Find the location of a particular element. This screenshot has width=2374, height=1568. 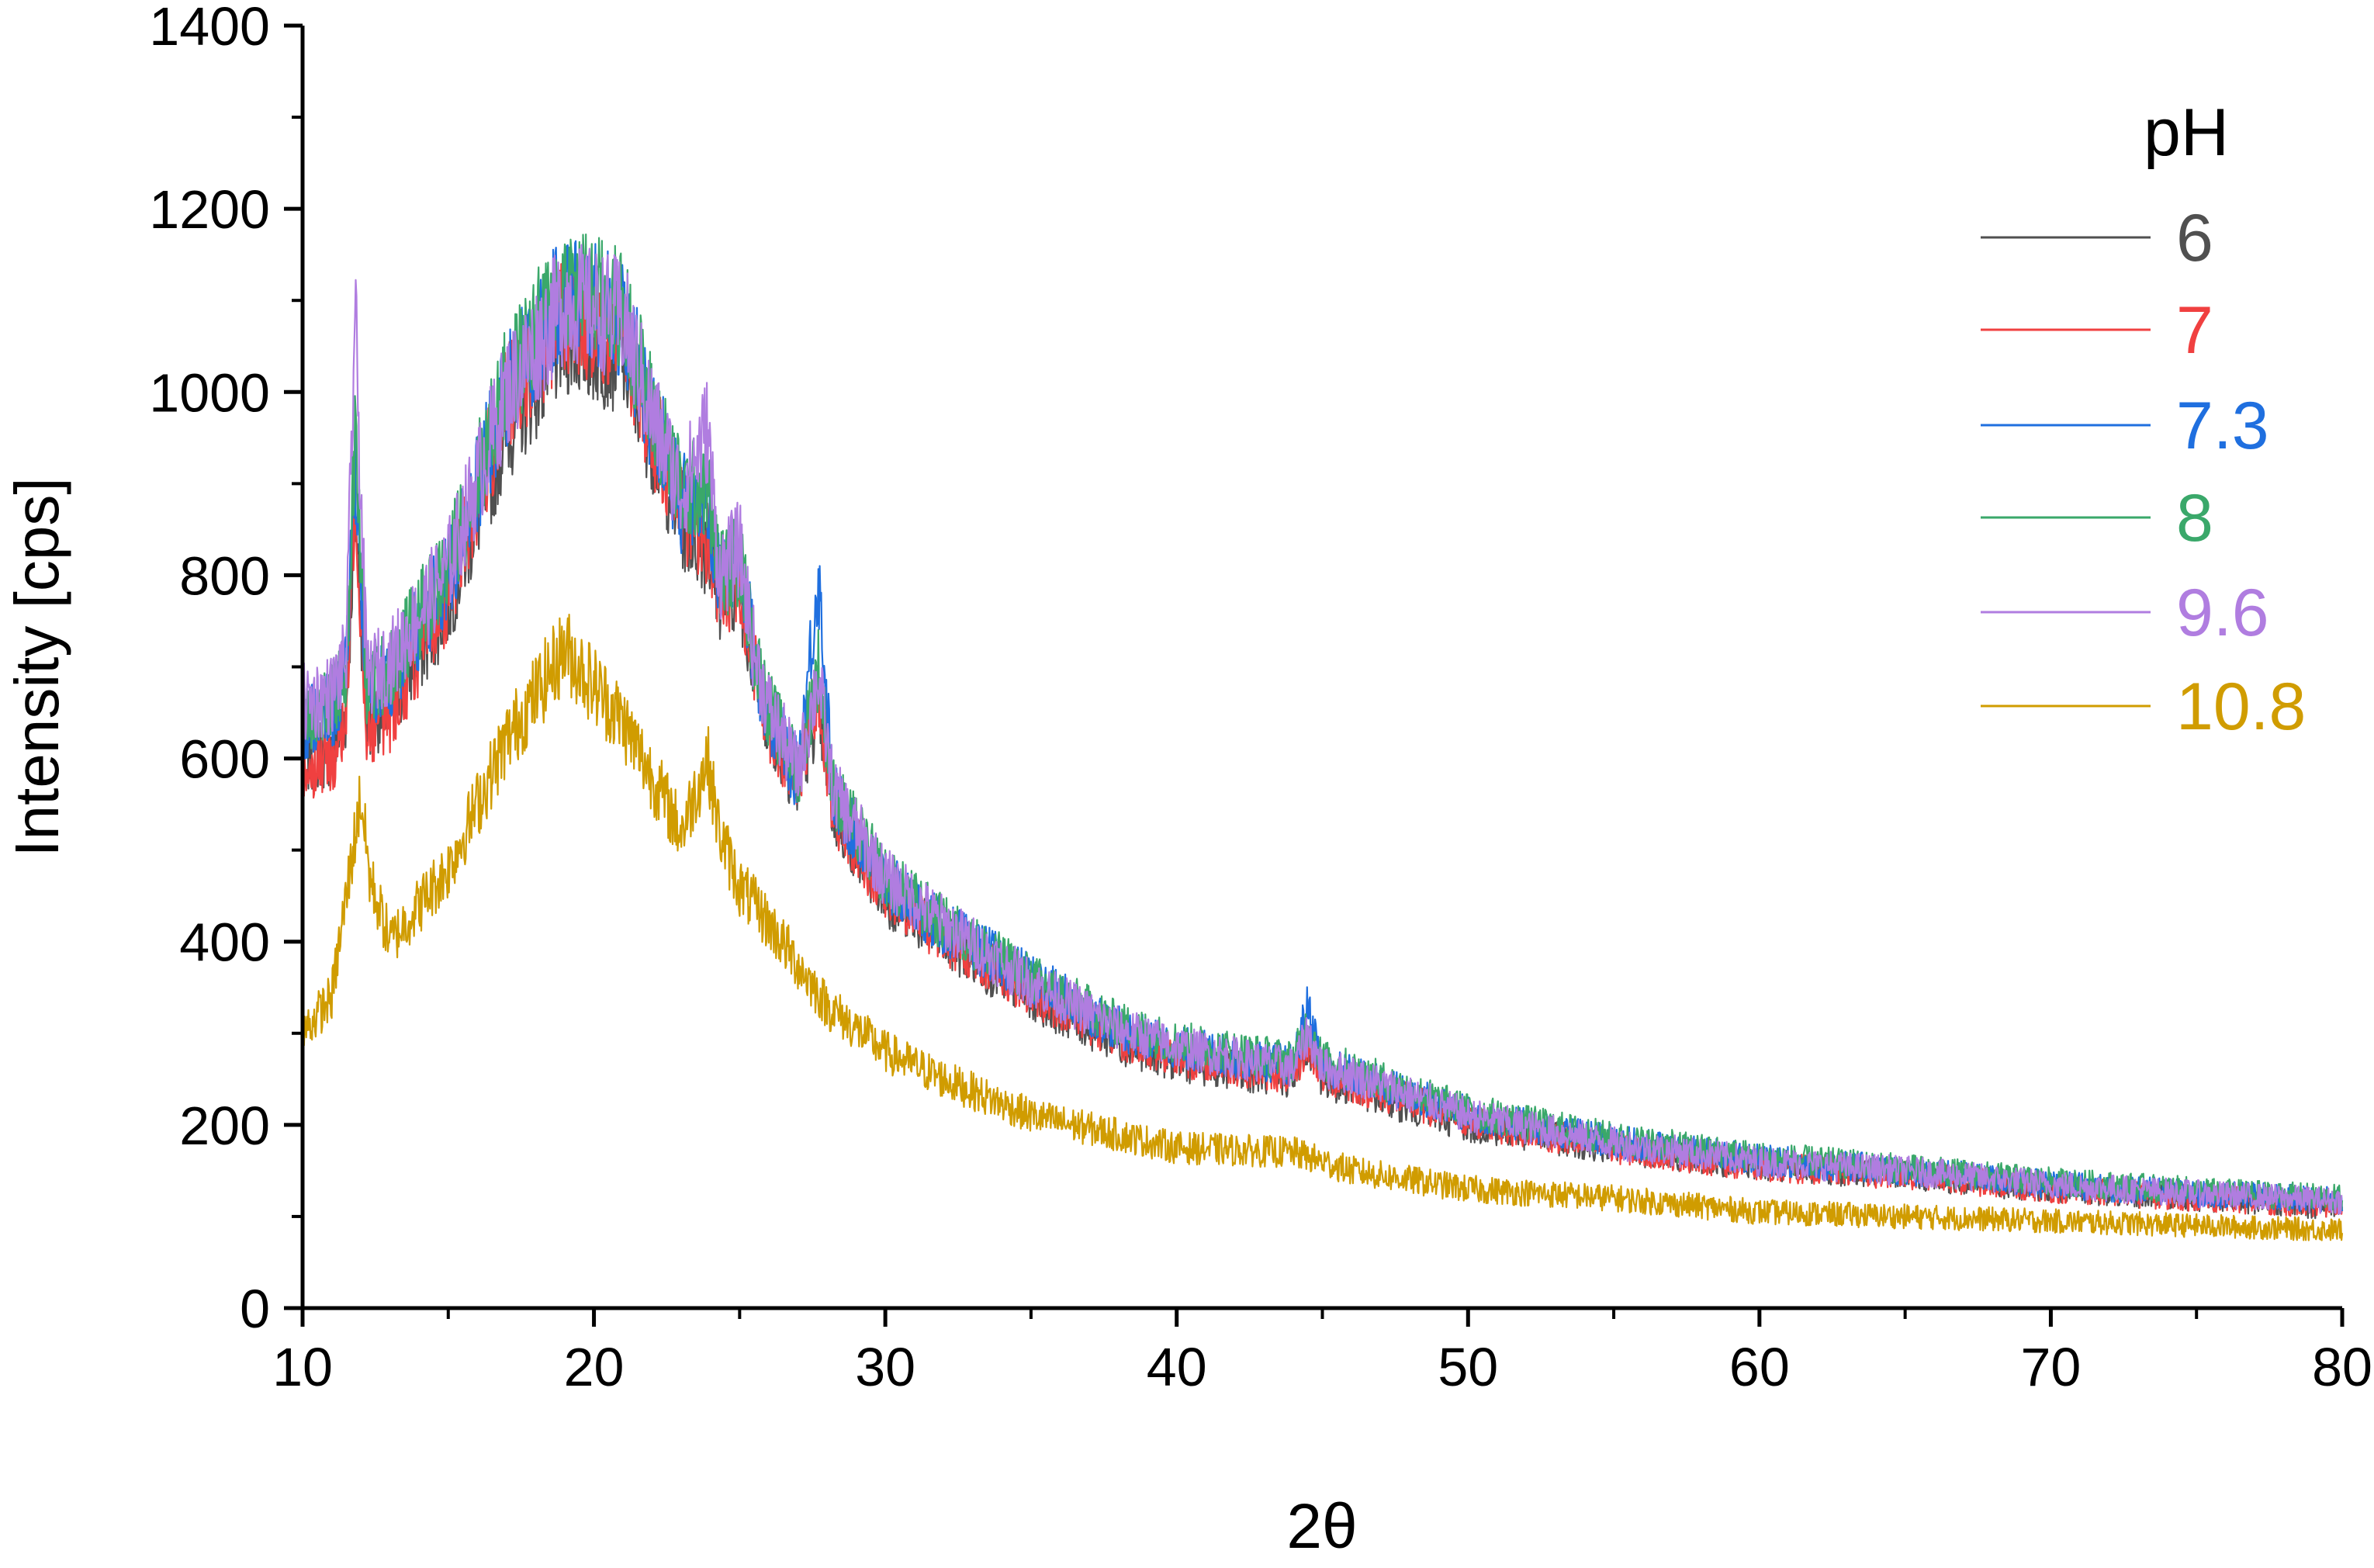

legend-label: 7.3 is located at coordinates (2222, 426).